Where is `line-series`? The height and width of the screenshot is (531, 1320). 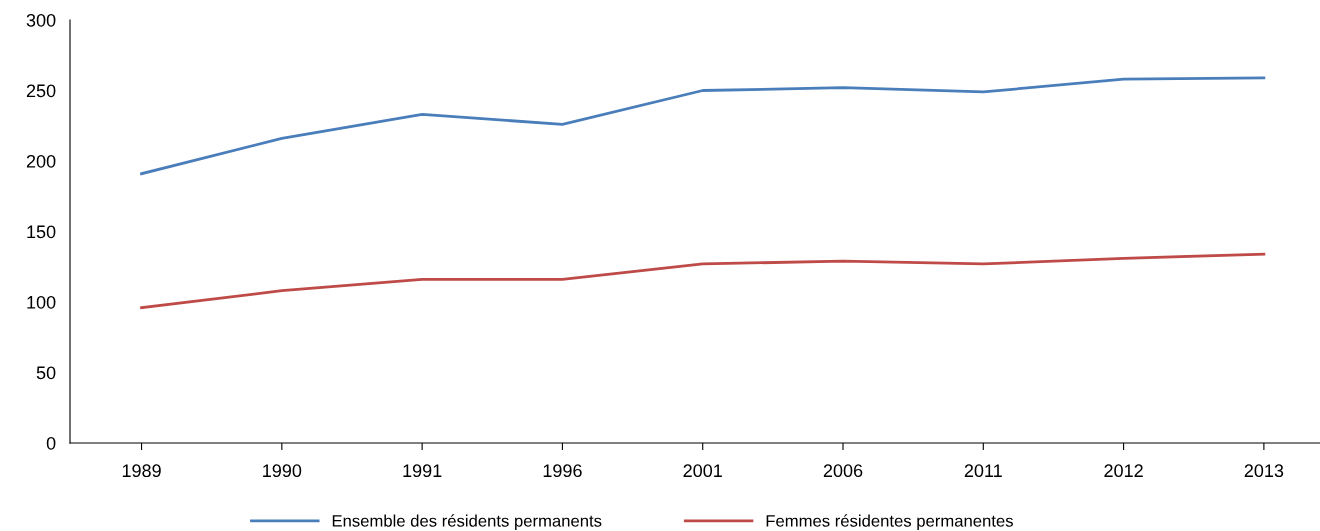
line-series is located at coordinates (703, 281).